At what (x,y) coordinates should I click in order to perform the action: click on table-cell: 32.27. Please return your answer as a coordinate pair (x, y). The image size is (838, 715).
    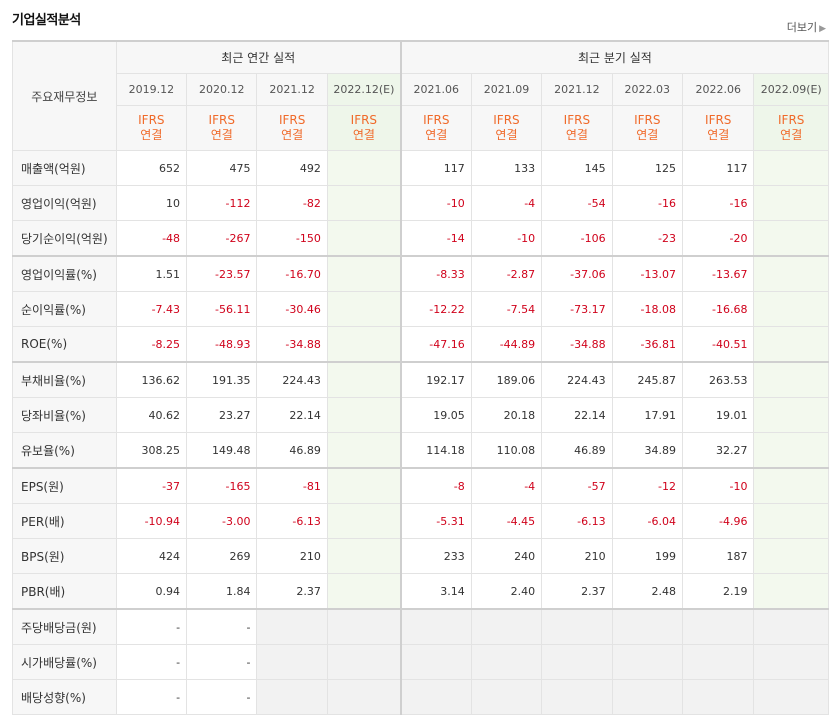
    Looking at the image, I should click on (718, 450).